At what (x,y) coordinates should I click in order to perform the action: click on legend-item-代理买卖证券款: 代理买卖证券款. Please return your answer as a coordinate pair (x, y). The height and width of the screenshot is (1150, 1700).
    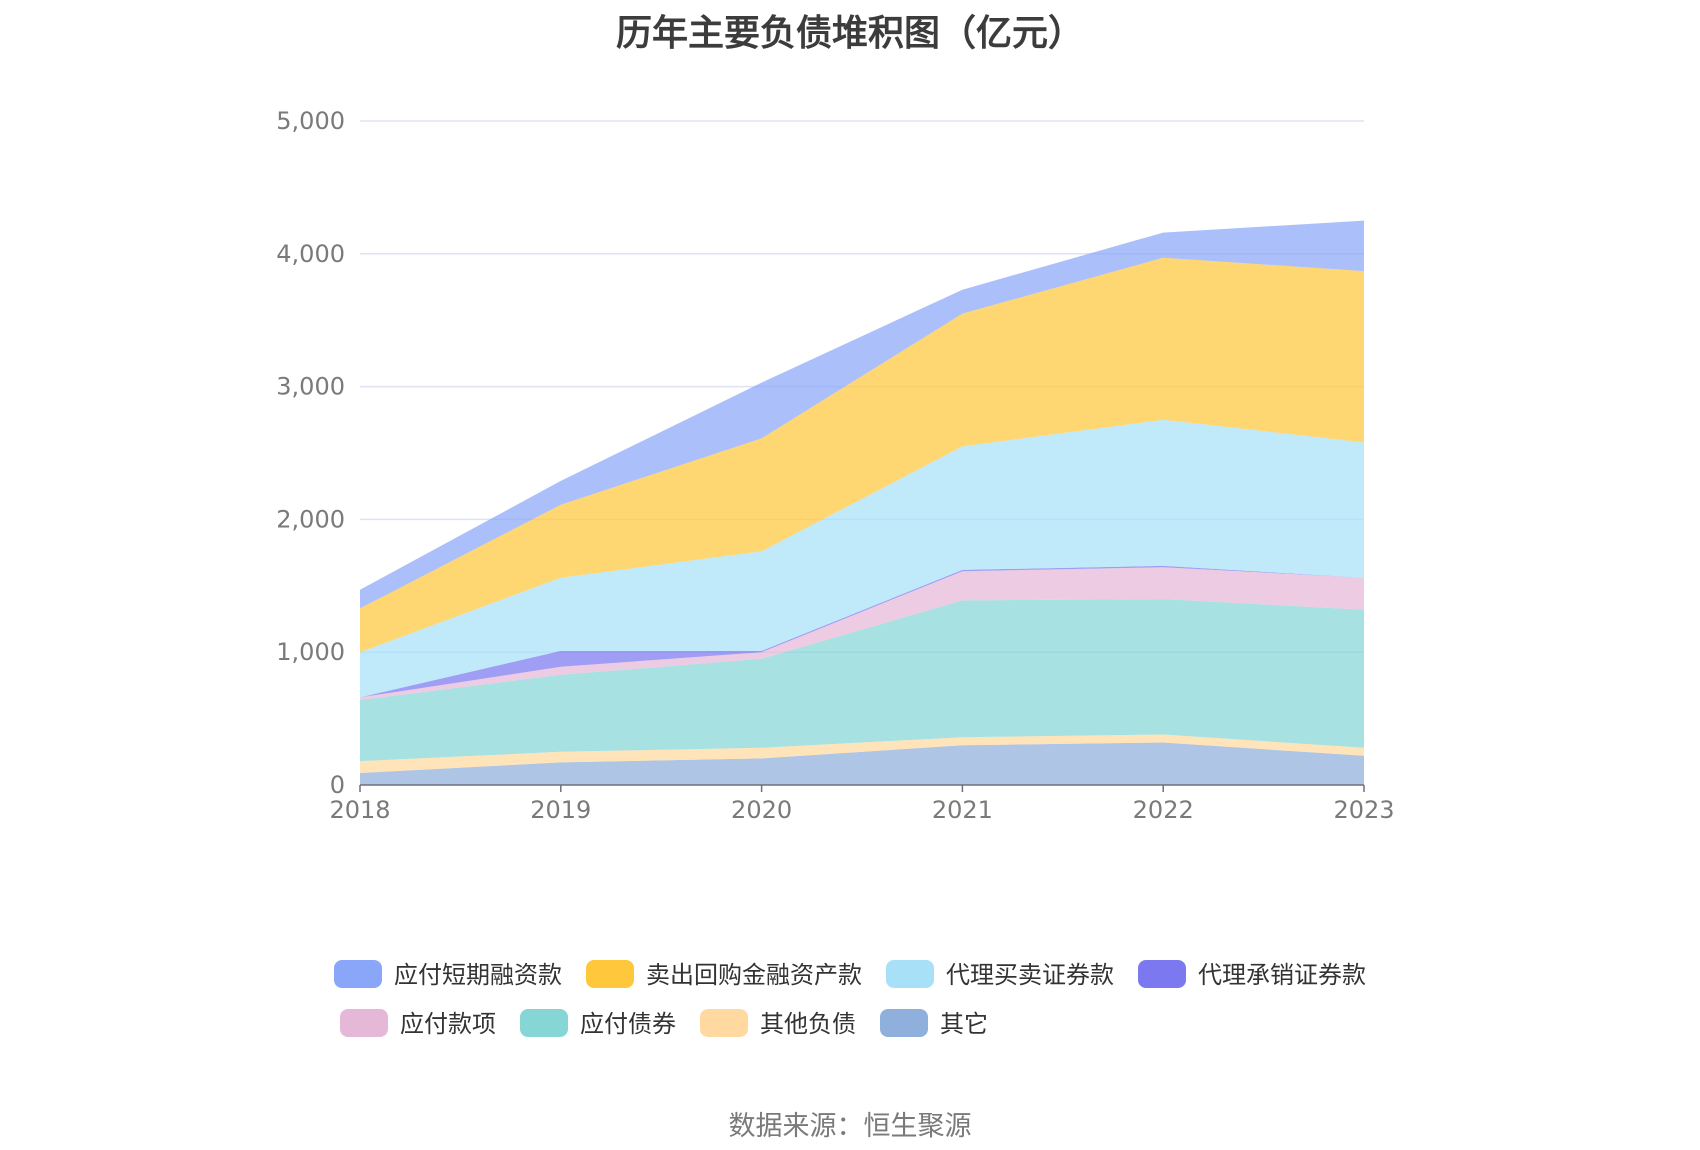
    Looking at the image, I should click on (1000, 974).